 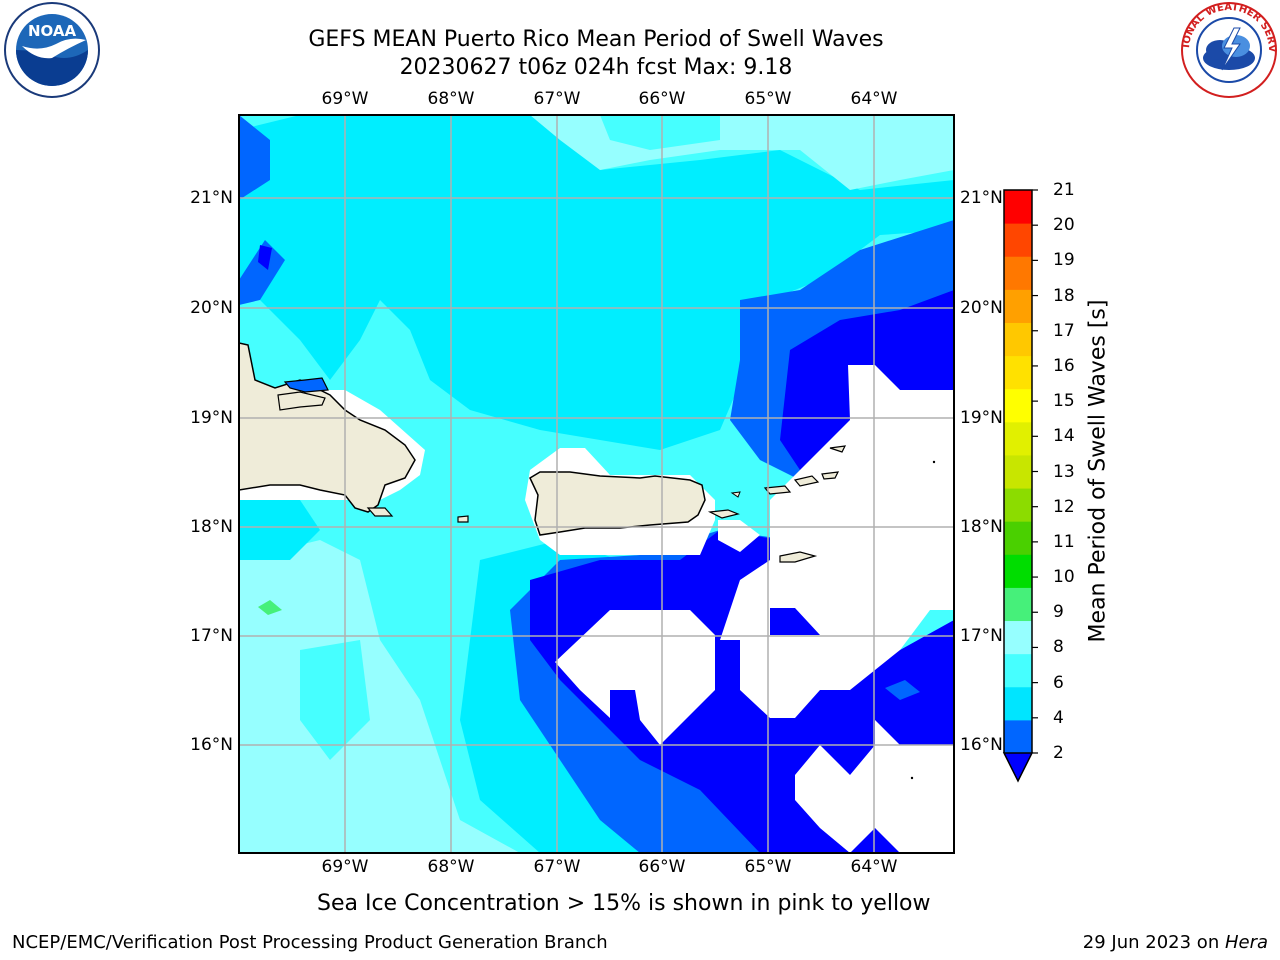 What do you see at coordinates (662, 867) in the screenshot?
I see `lon-label-bottom: 66°W` at bounding box center [662, 867].